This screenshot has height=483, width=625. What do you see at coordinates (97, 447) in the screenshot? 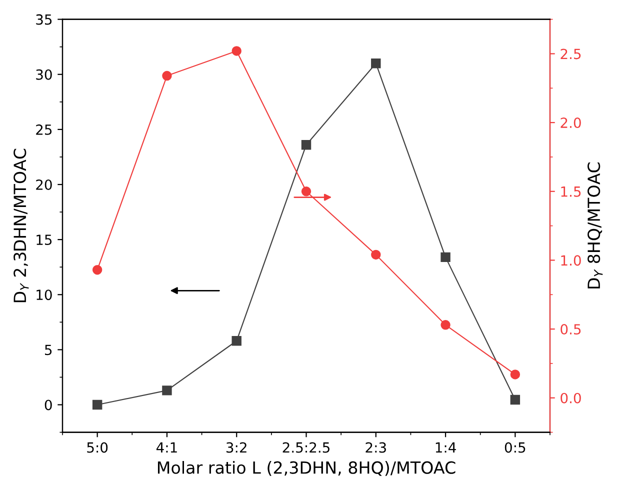
I see `x-tick-label: 5:0` at bounding box center [97, 447].